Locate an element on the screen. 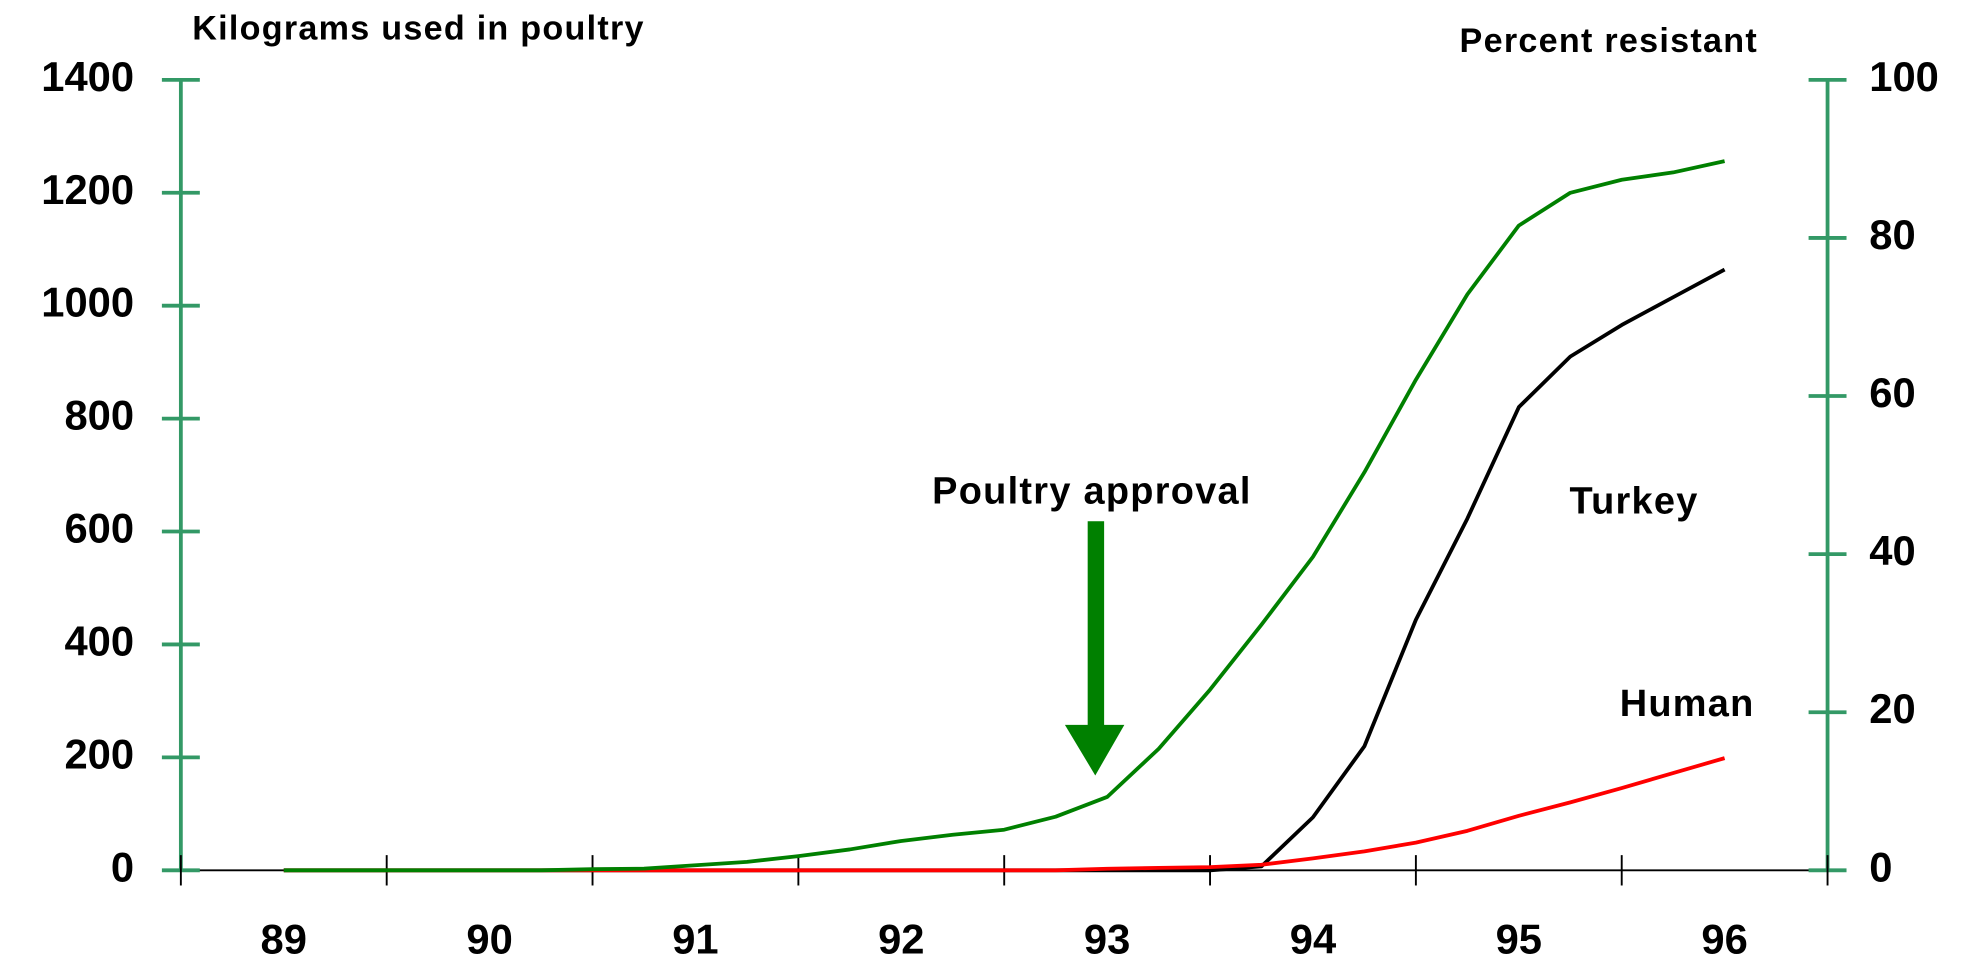 Image resolution: width=1973 pixels, height=959 pixels. y2-tick-label: 80 is located at coordinates (1892, 234).